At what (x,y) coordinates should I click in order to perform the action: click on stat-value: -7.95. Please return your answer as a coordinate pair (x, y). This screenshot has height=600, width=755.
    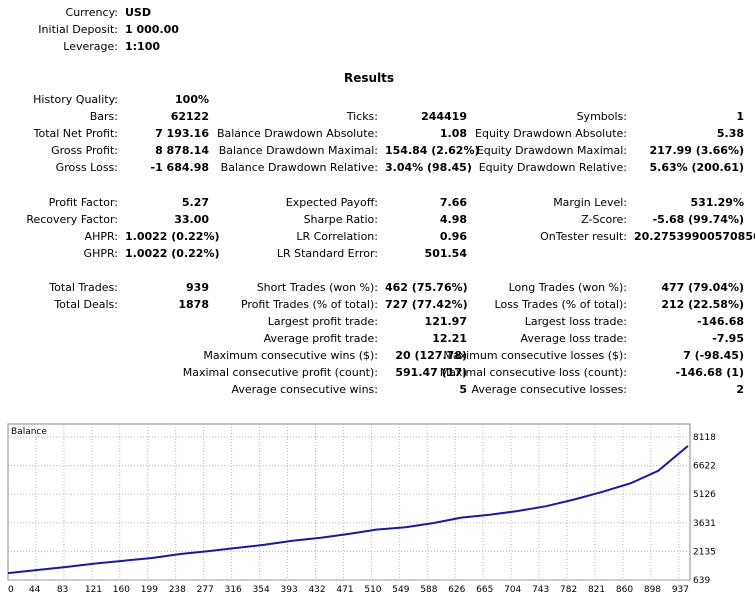
    Looking at the image, I should click on (728, 338).